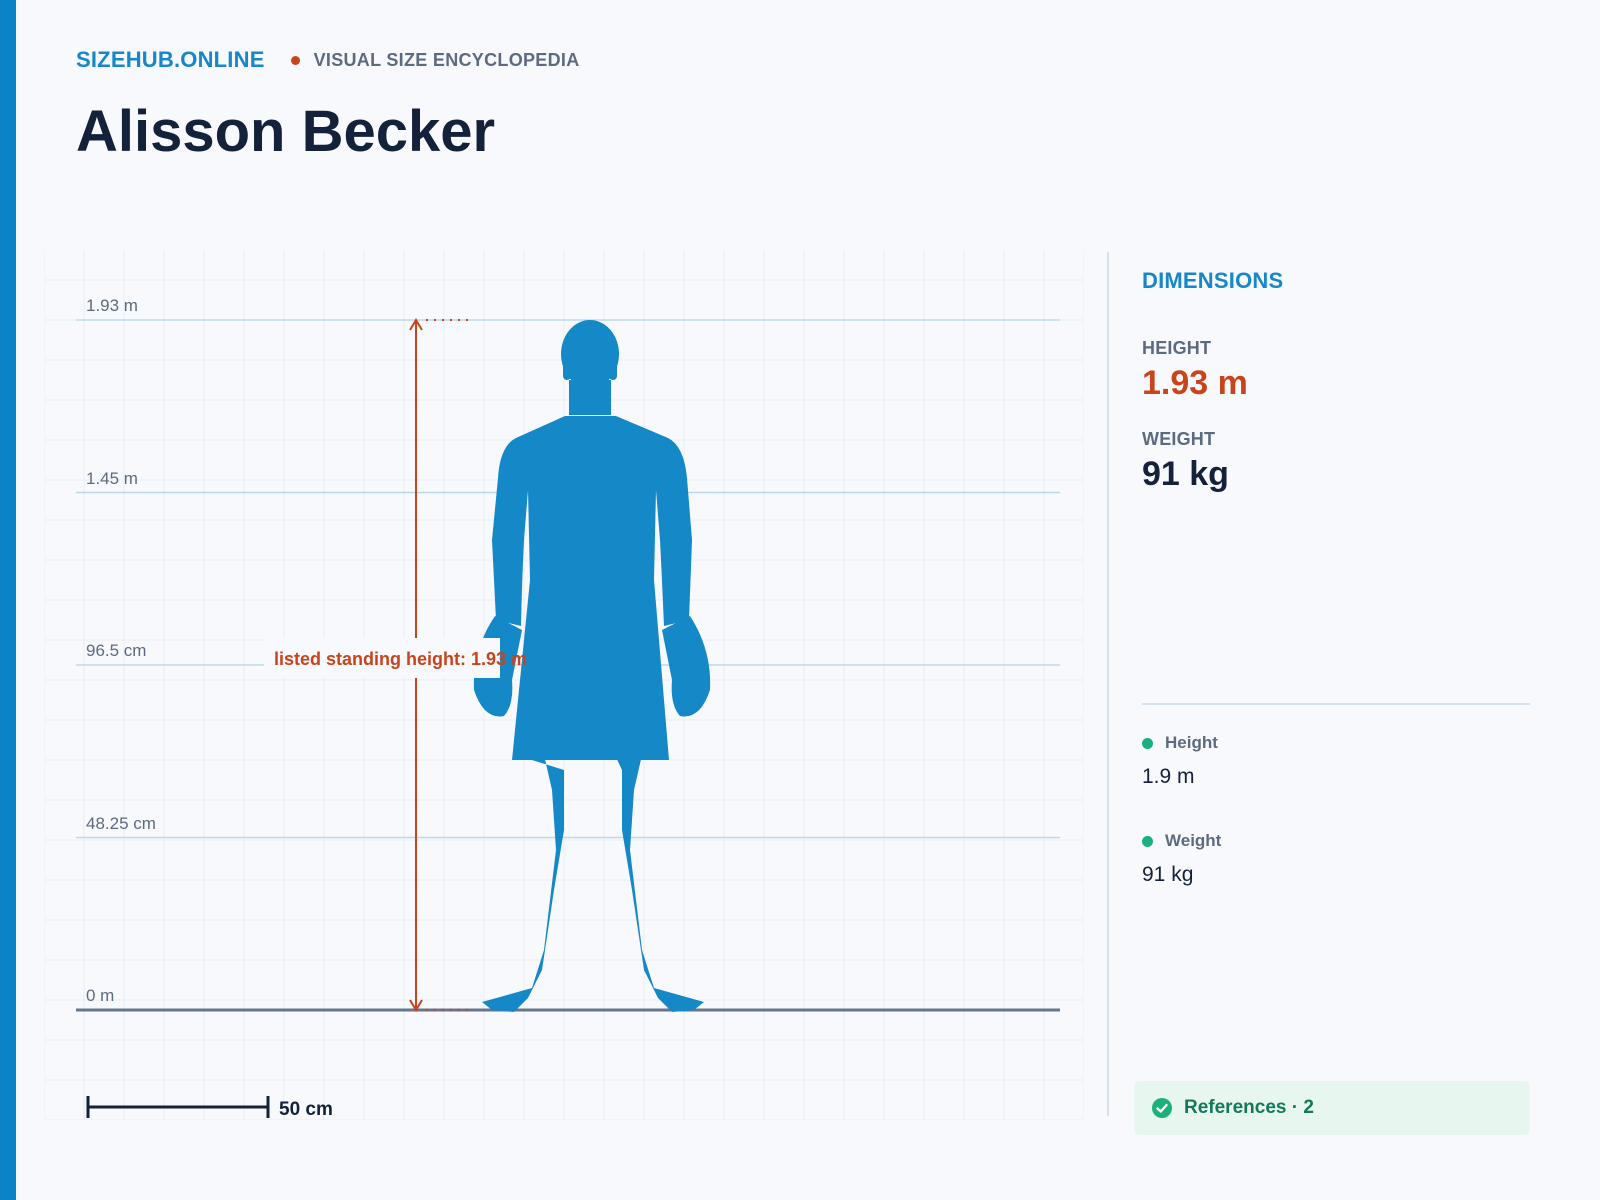  I want to click on tick-label: 48.25 cm, so click(121, 823).